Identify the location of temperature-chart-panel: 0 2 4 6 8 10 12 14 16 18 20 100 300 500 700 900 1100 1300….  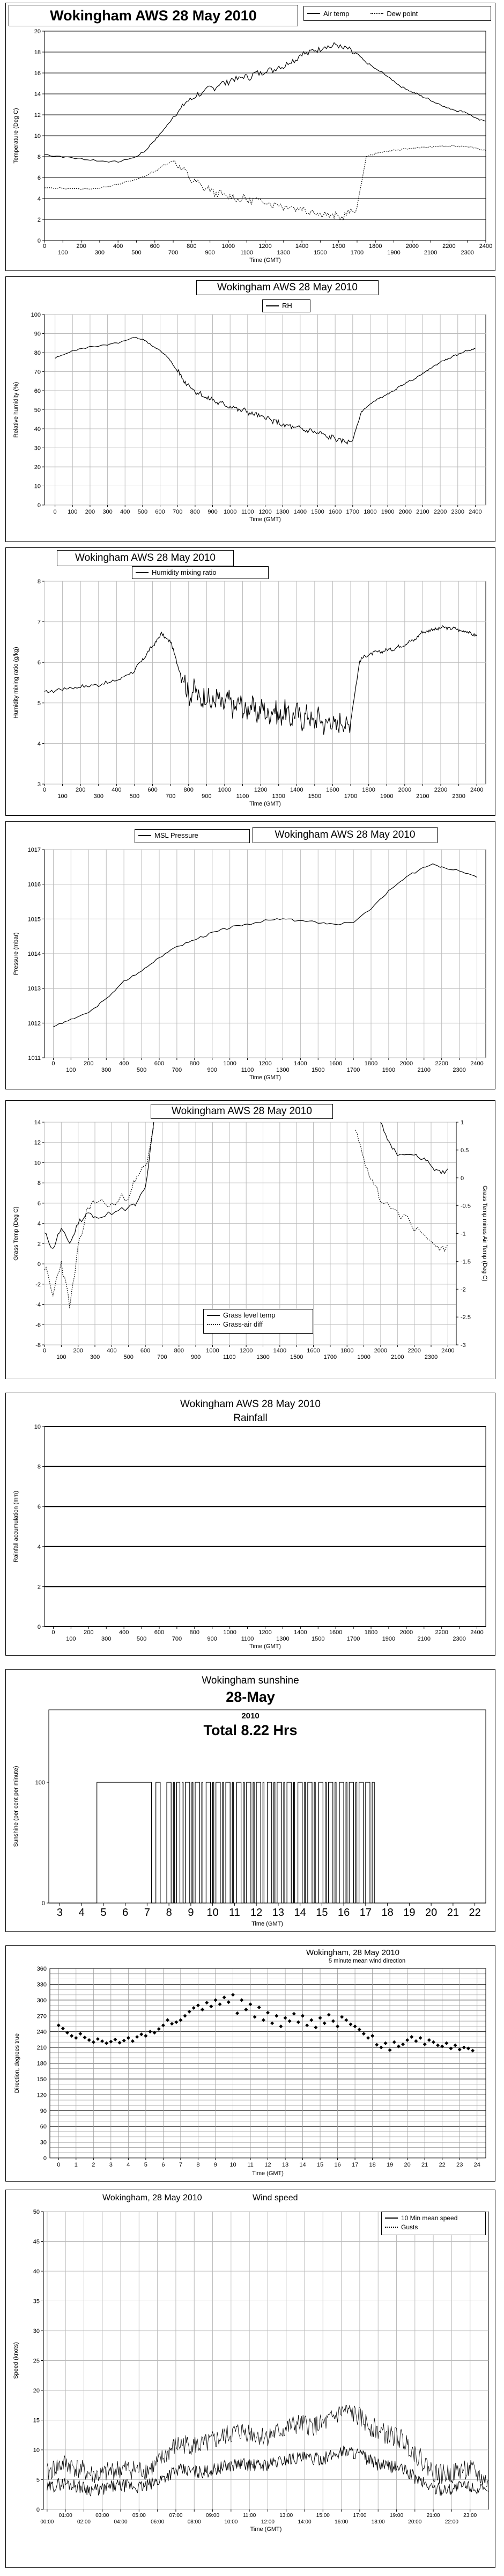
(250, 137).